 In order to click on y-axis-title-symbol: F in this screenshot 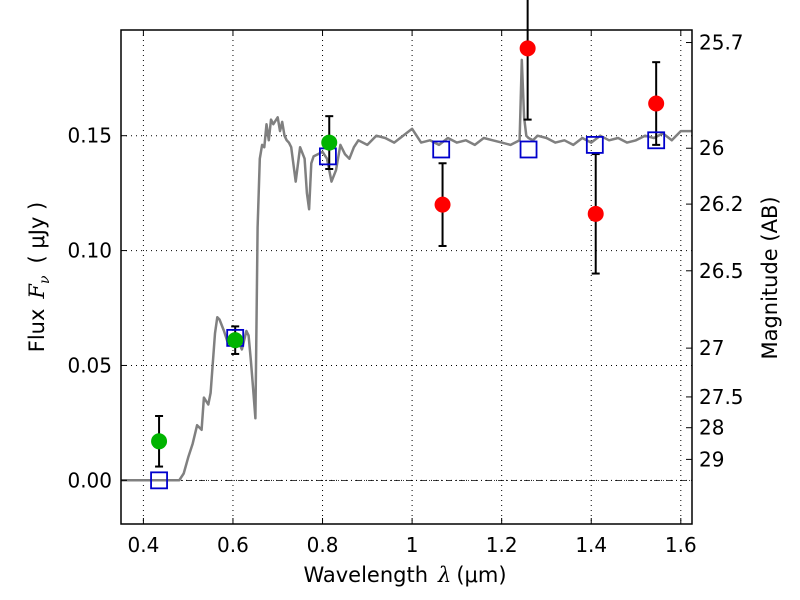, I will do `click(37, 291)`.